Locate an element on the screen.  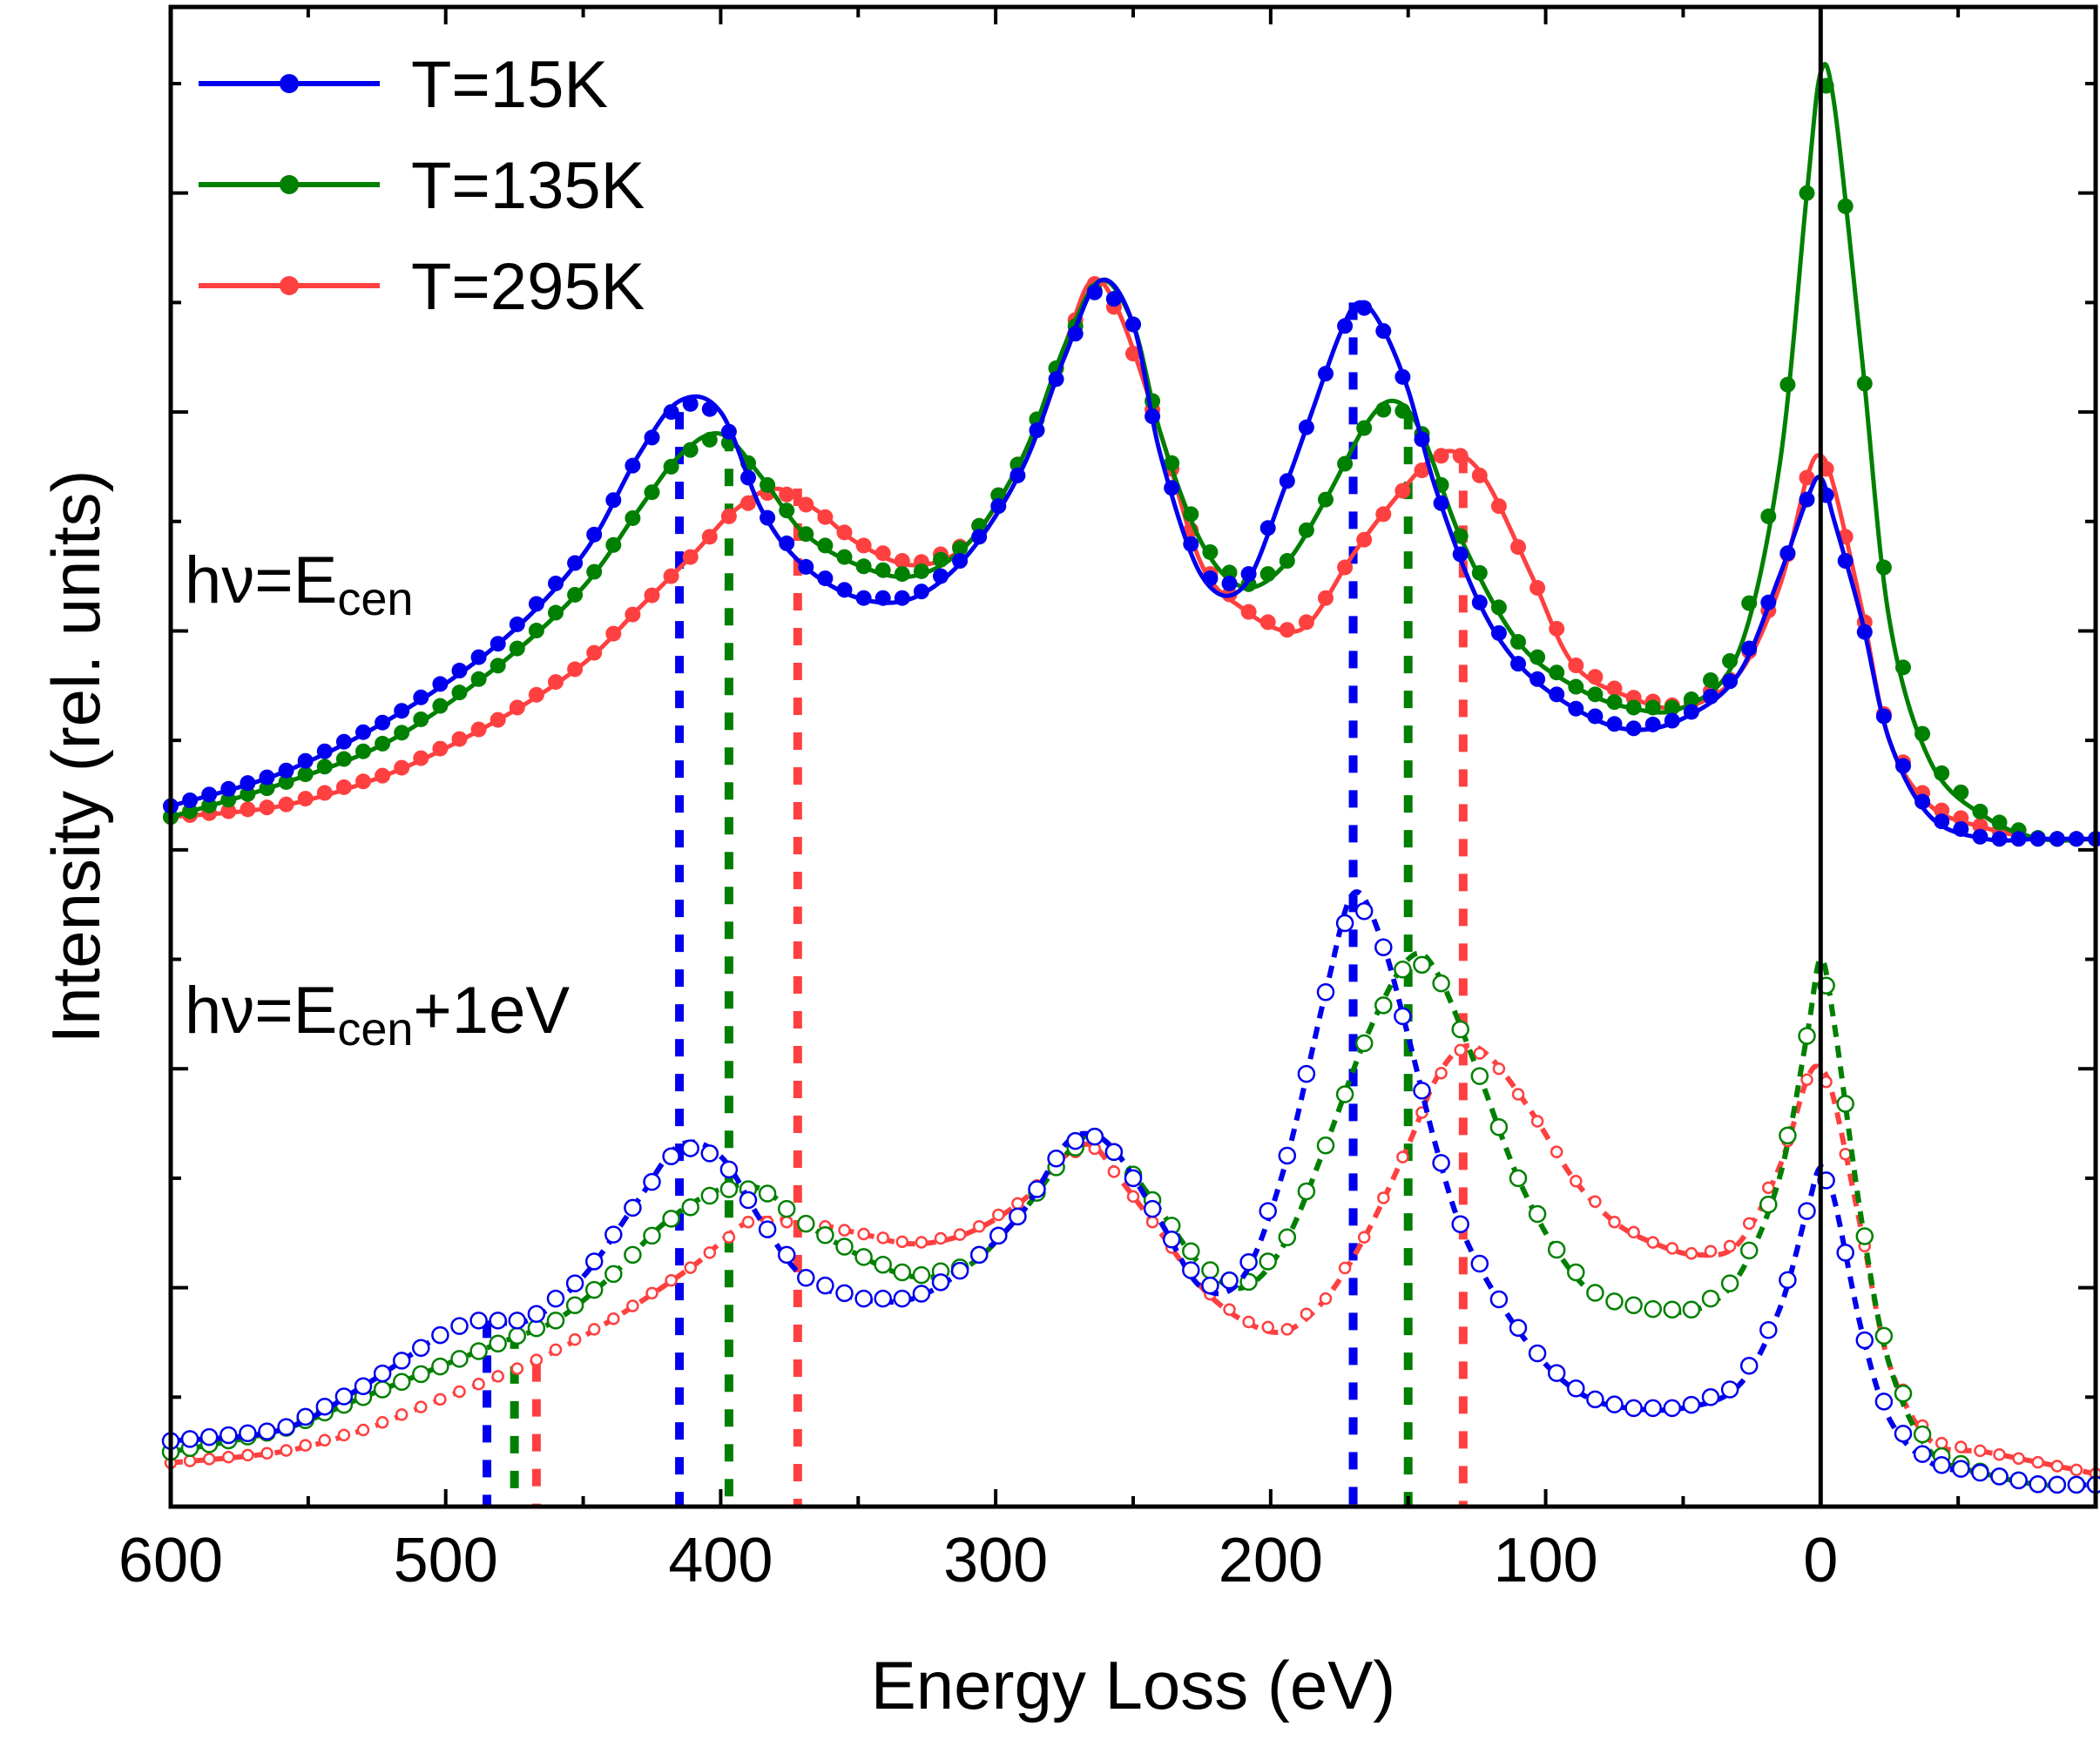
legend-label: T=15K is located at coordinates (509, 85).